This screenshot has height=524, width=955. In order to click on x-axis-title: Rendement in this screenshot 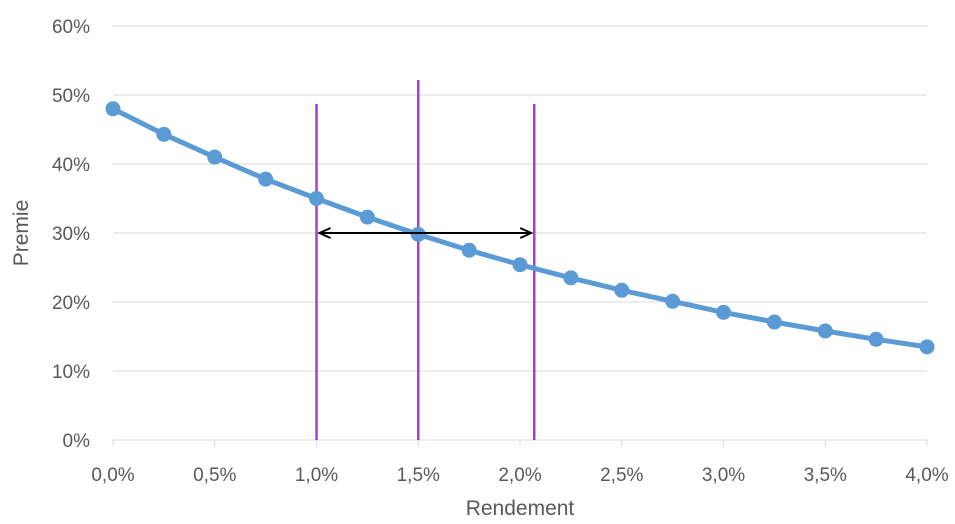, I will do `click(520, 508)`.